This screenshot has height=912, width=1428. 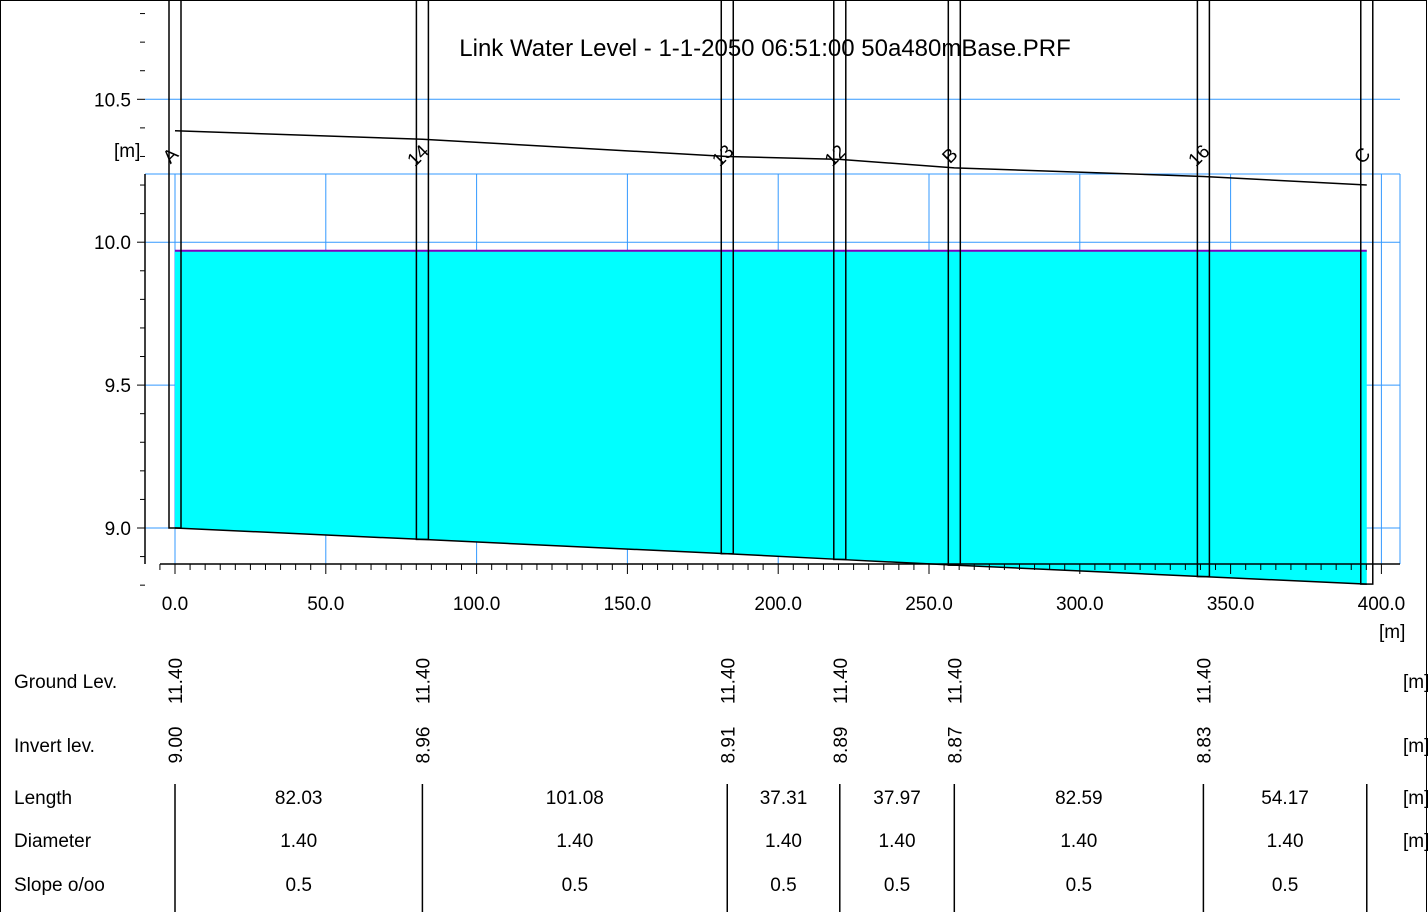 What do you see at coordinates (1382, 604) in the screenshot?
I see `x-tick-label: 400.0` at bounding box center [1382, 604].